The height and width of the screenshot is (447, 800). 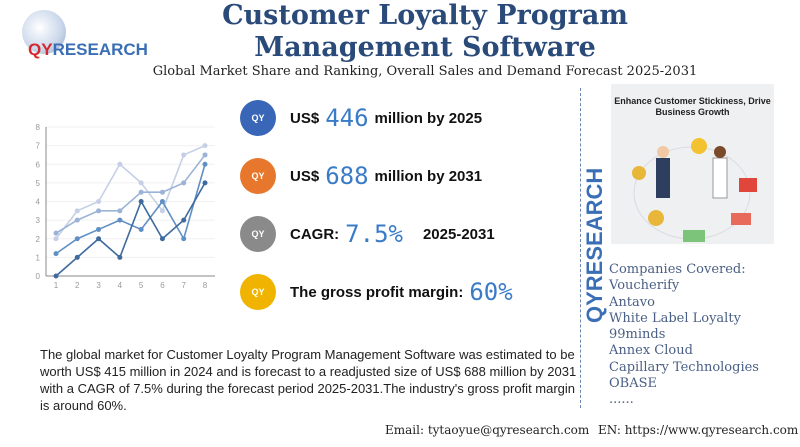 I want to click on company-item: Voucherify, so click(x=644, y=286).